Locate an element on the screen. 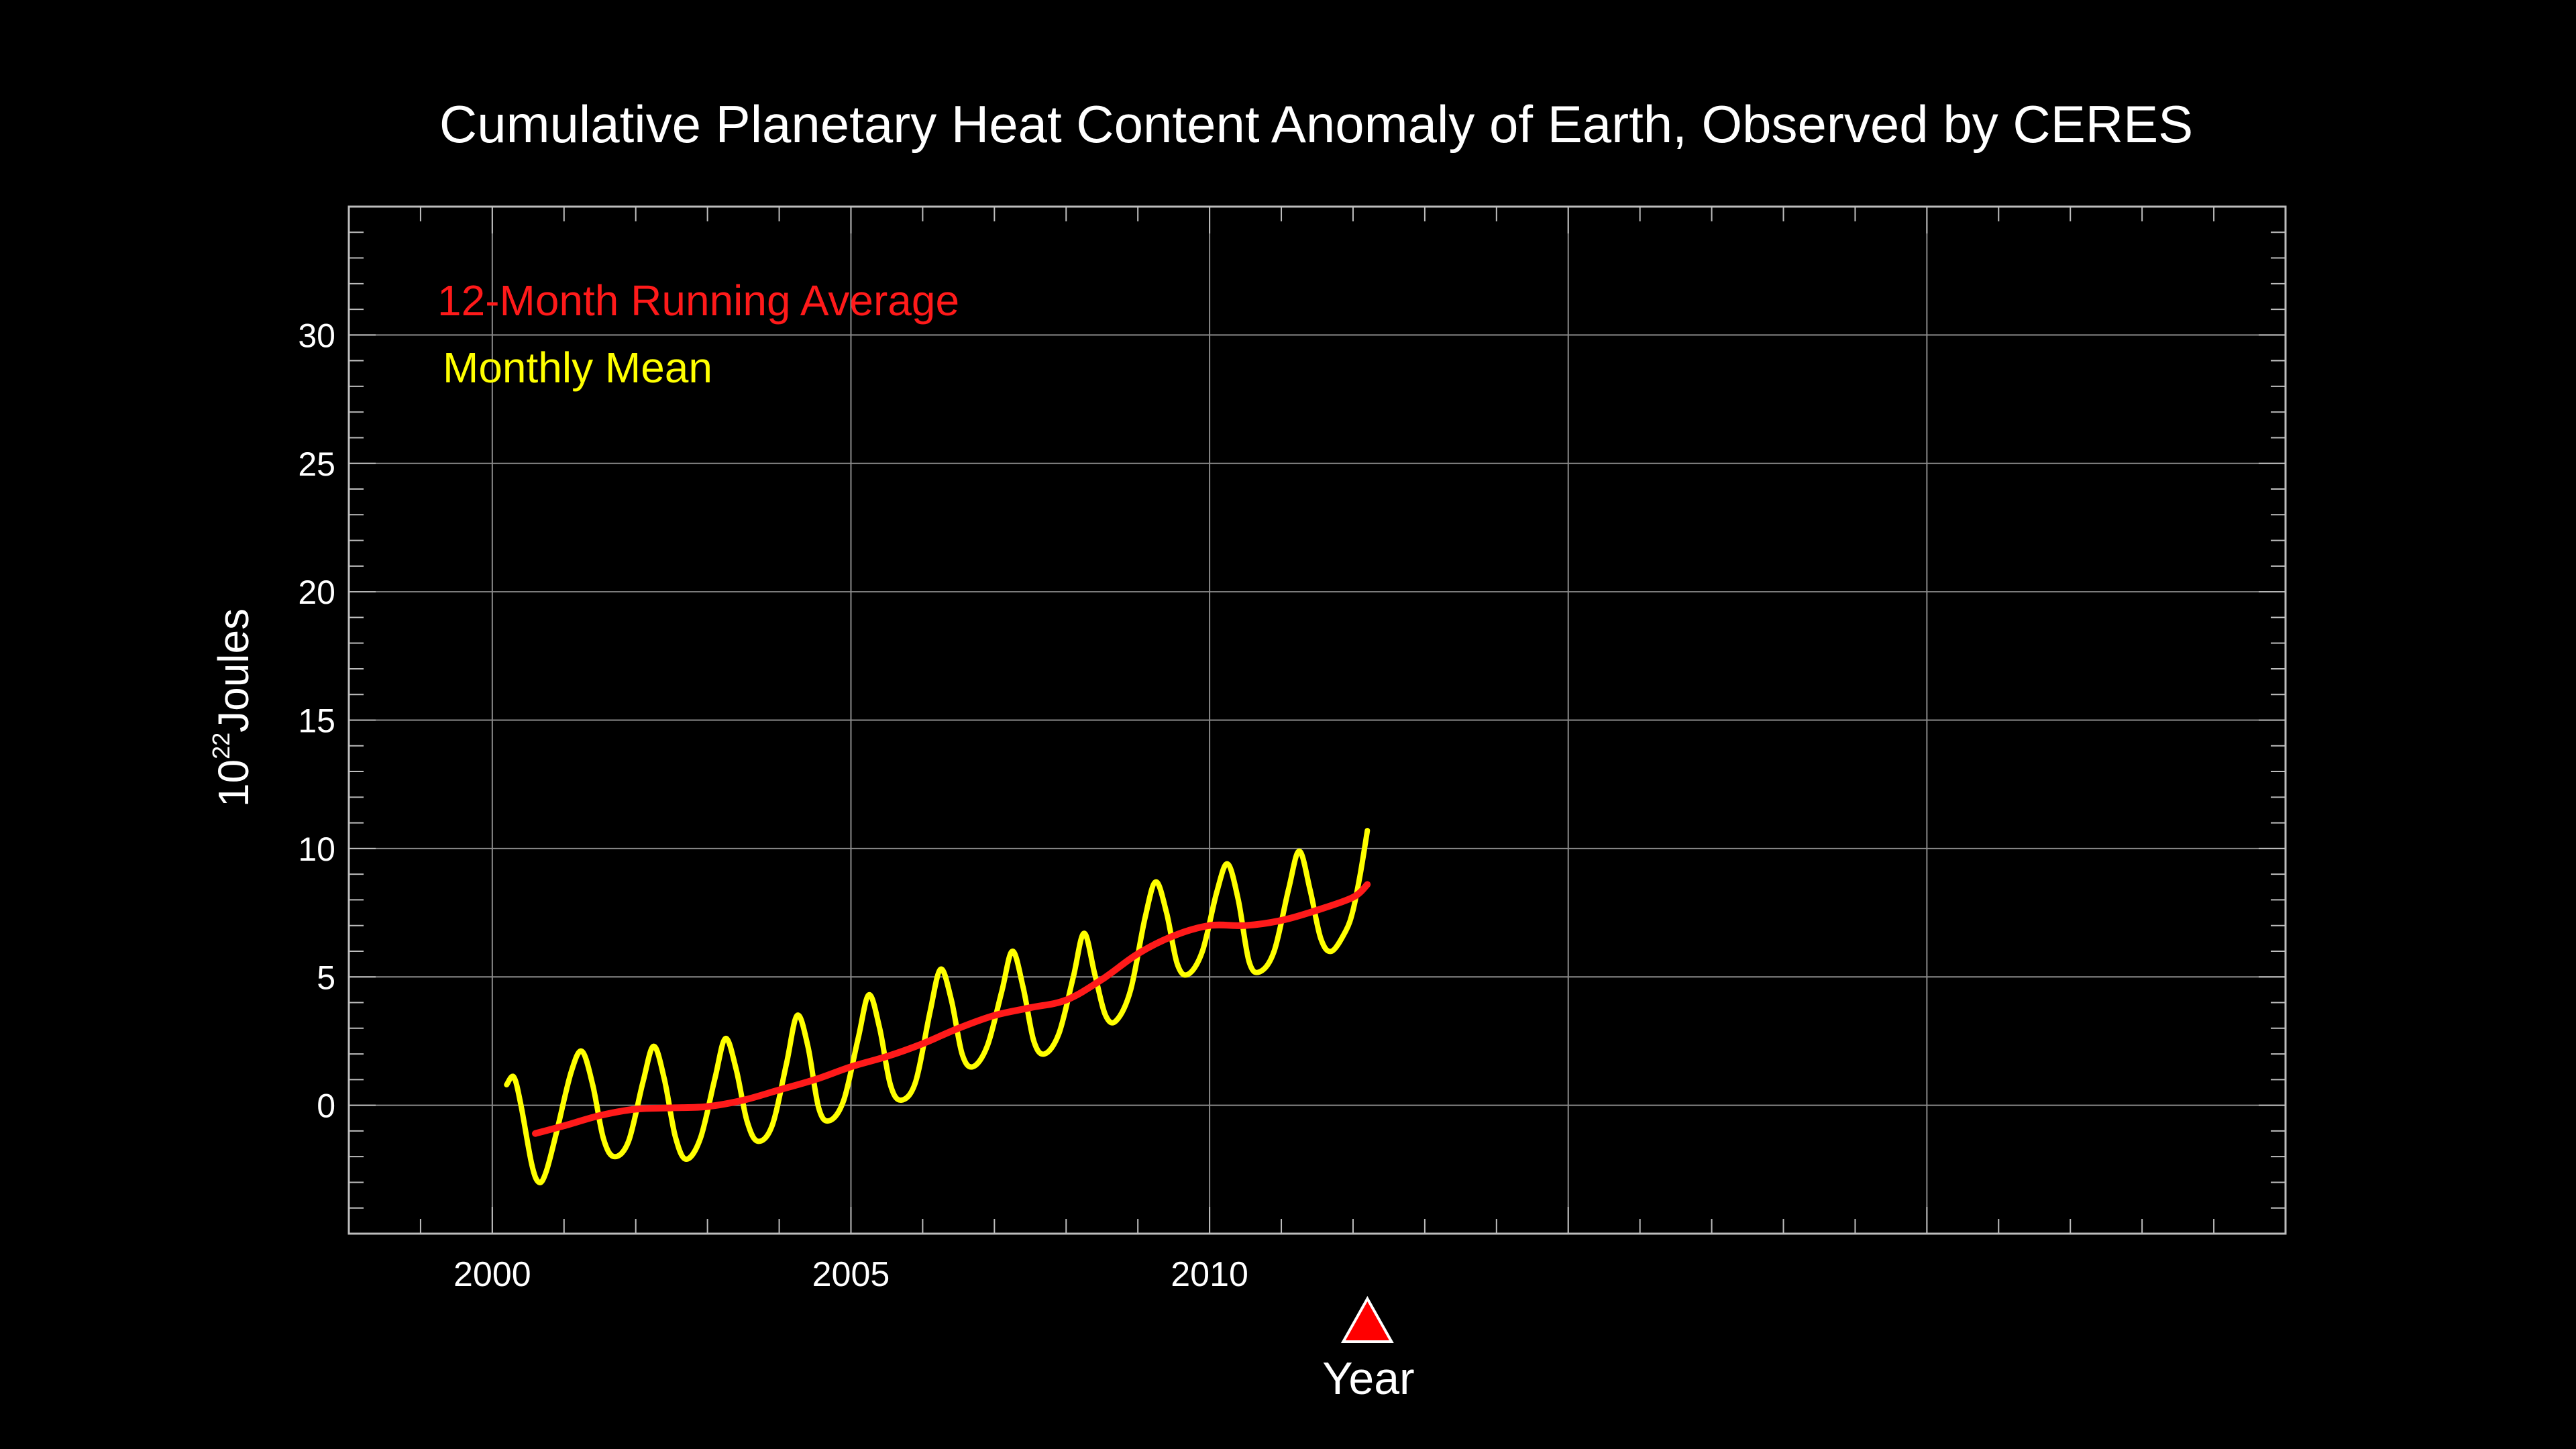 Image resolution: width=2576 pixels, height=1449 pixels. x-axis-label: Year is located at coordinates (1368, 1378).